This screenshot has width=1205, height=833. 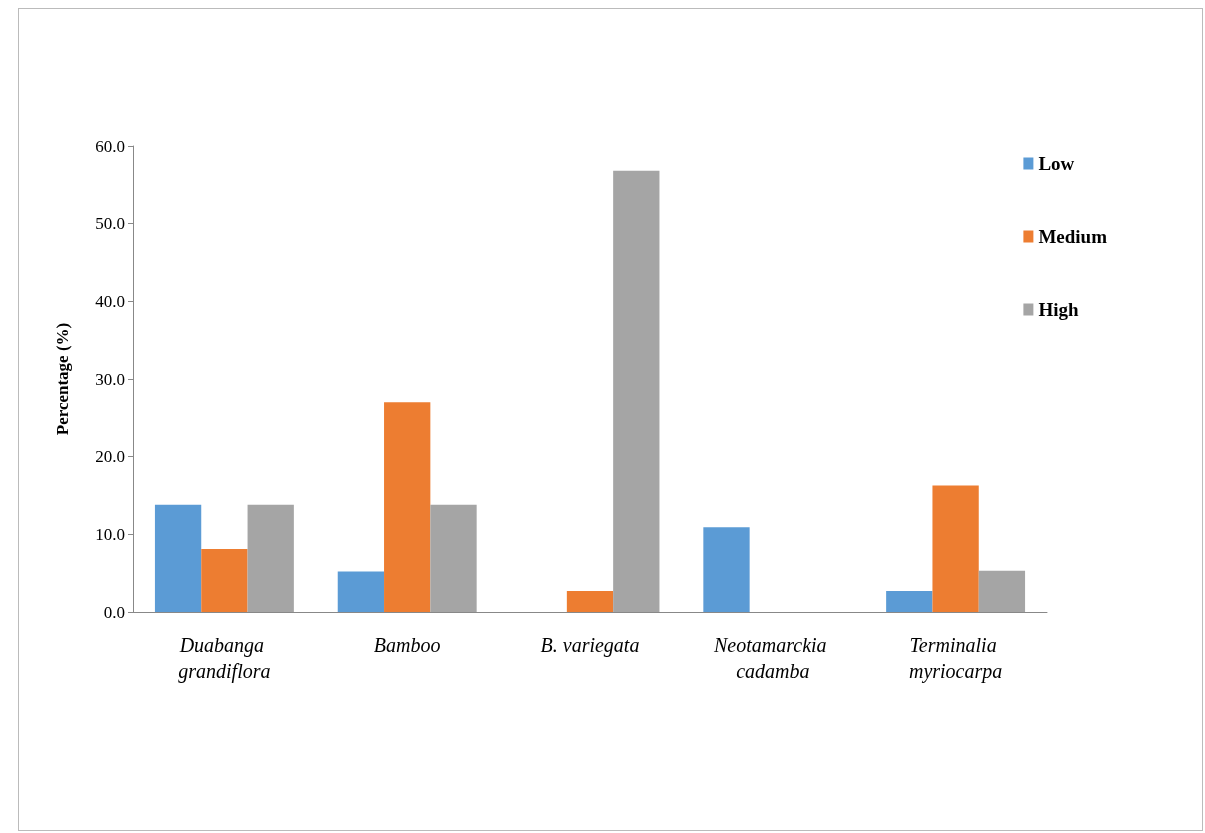 What do you see at coordinates (110, 146) in the screenshot?
I see `y-tick-label: 60.0` at bounding box center [110, 146].